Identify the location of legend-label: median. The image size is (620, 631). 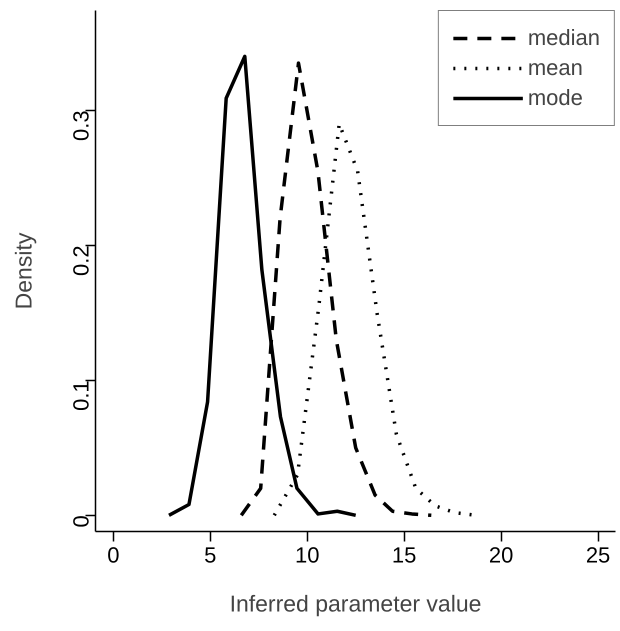
(564, 38).